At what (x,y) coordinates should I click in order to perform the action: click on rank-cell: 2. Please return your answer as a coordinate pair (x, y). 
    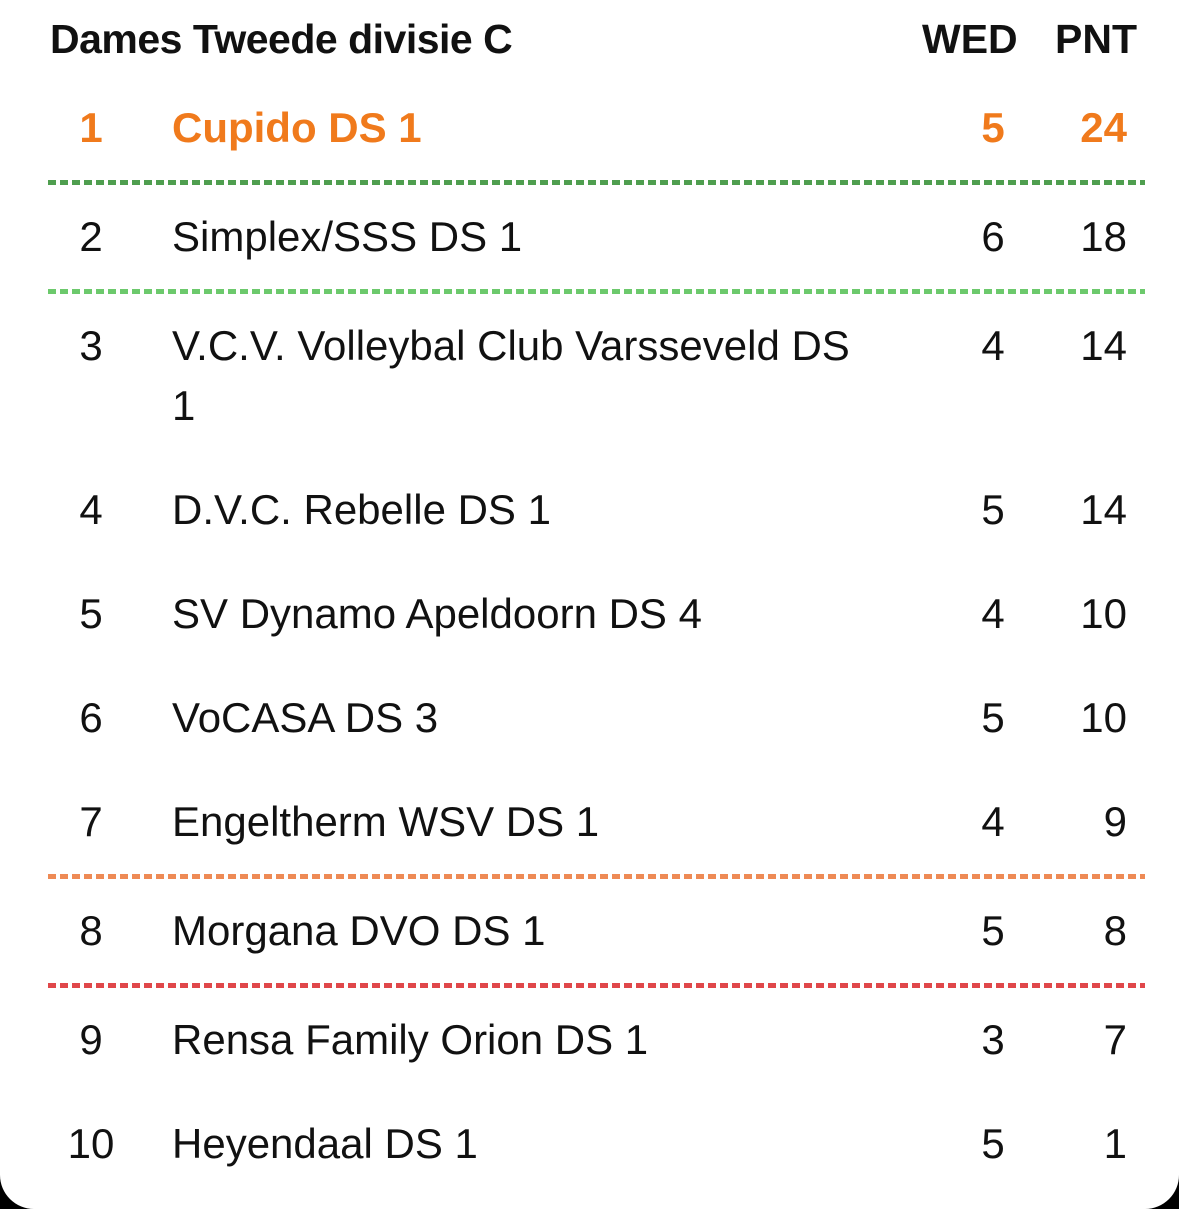
    Looking at the image, I should click on (91, 236).